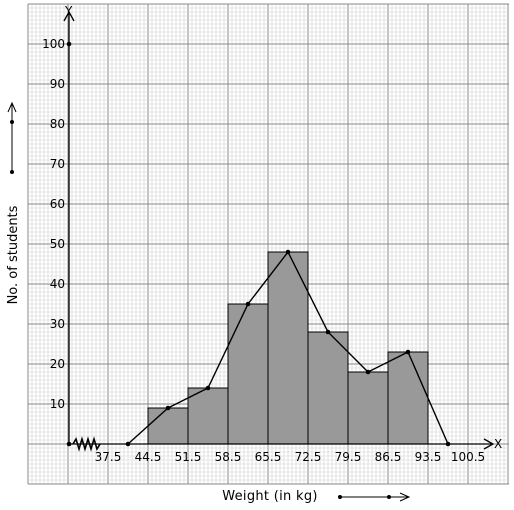  What do you see at coordinates (57, 244) in the screenshot?
I see `y-tick-label: 50` at bounding box center [57, 244].